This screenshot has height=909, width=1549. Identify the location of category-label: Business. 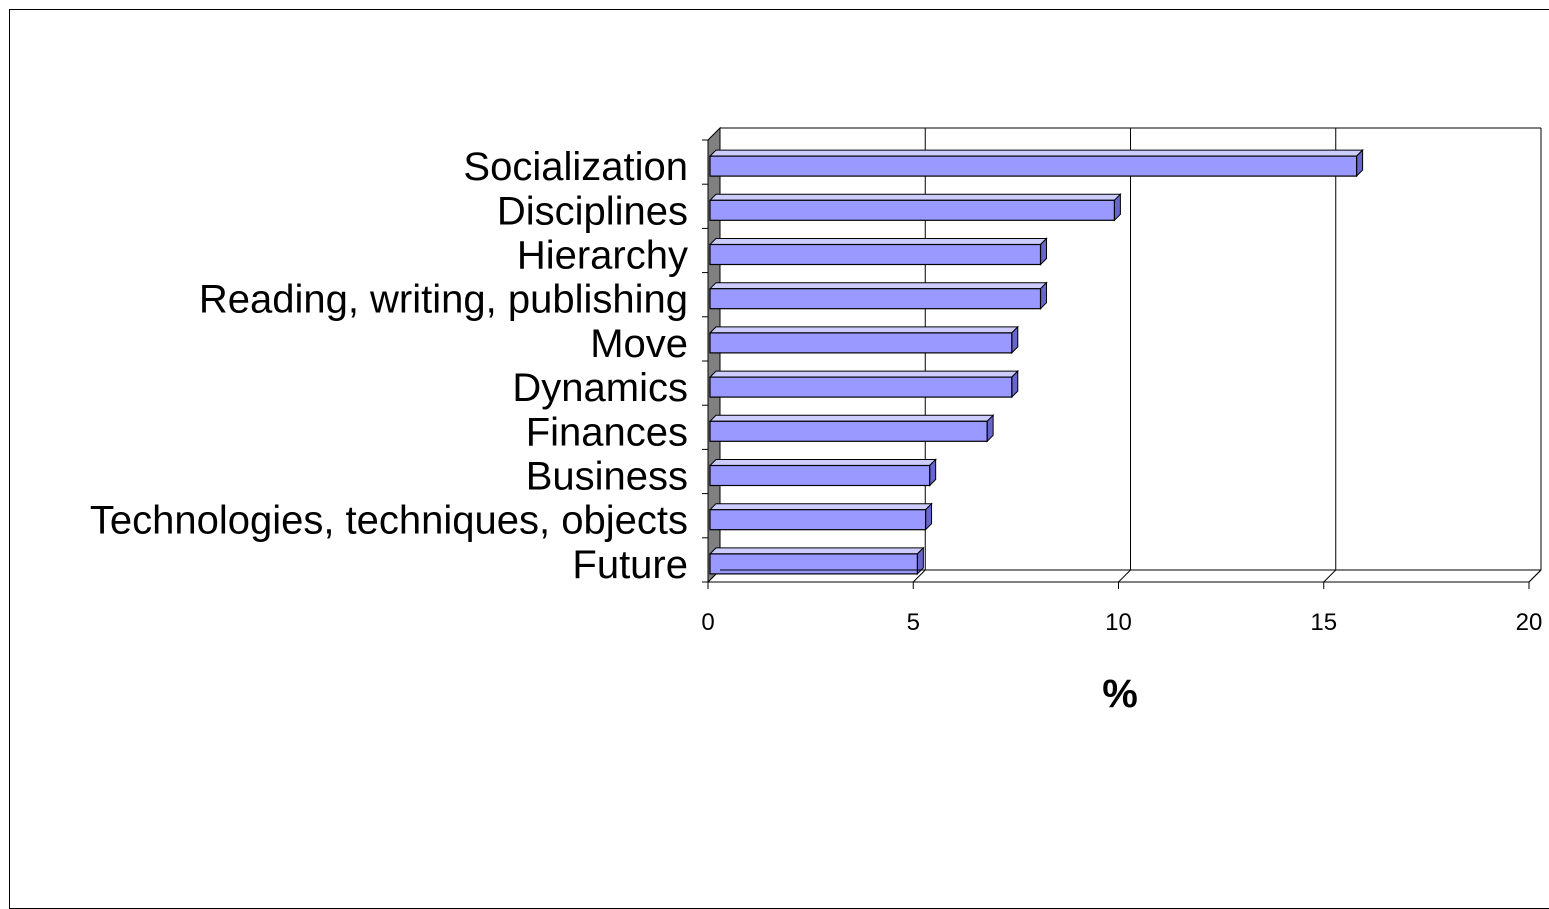
(607, 477).